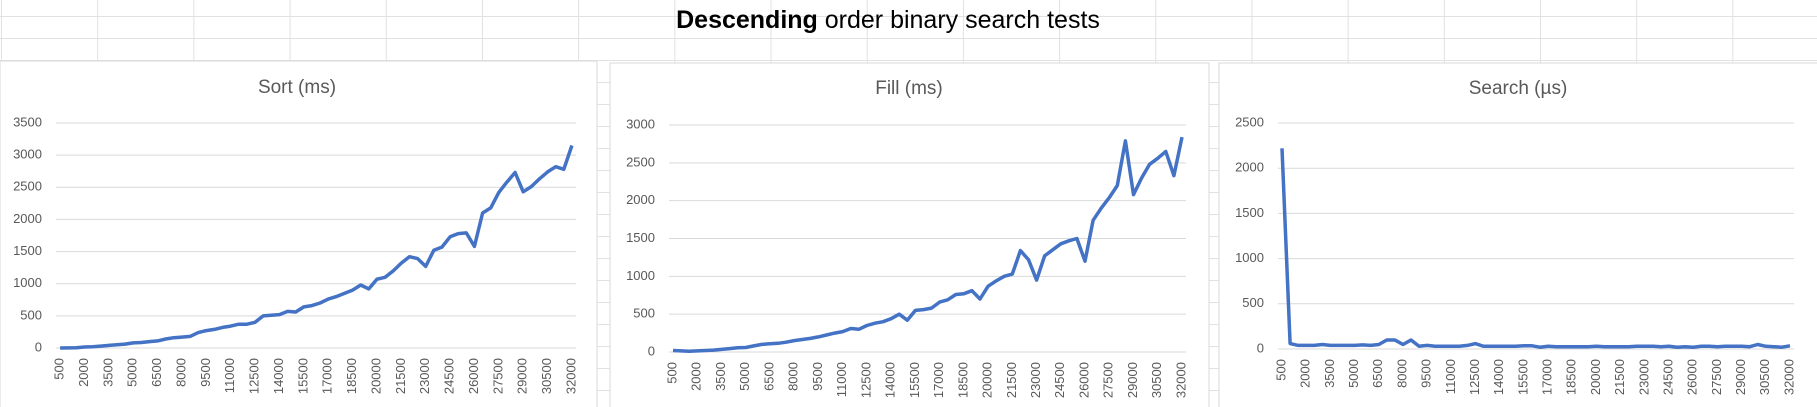 The height and width of the screenshot is (407, 1817). Describe the element at coordinates (1518, 88) in the screenshot. I see `chart-title: Search (µs)` at that location.